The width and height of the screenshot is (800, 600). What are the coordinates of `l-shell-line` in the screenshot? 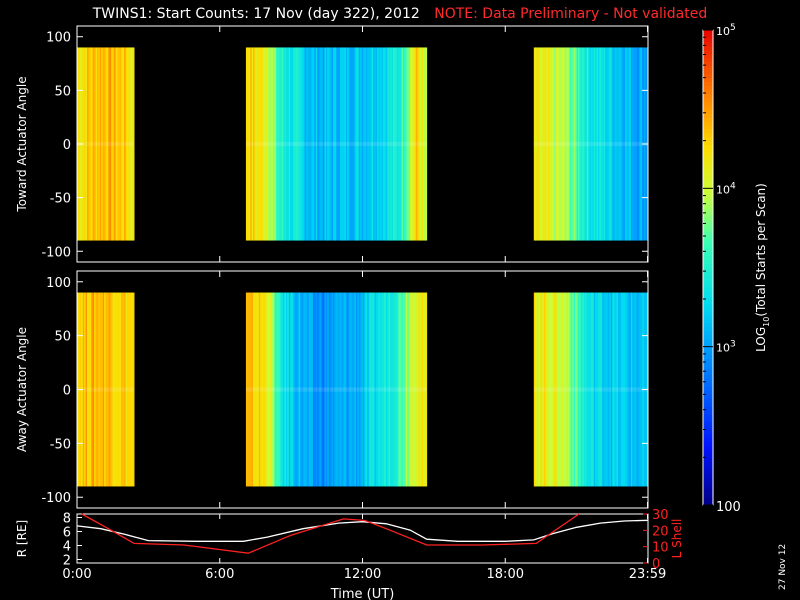 It's located at (330, 533).